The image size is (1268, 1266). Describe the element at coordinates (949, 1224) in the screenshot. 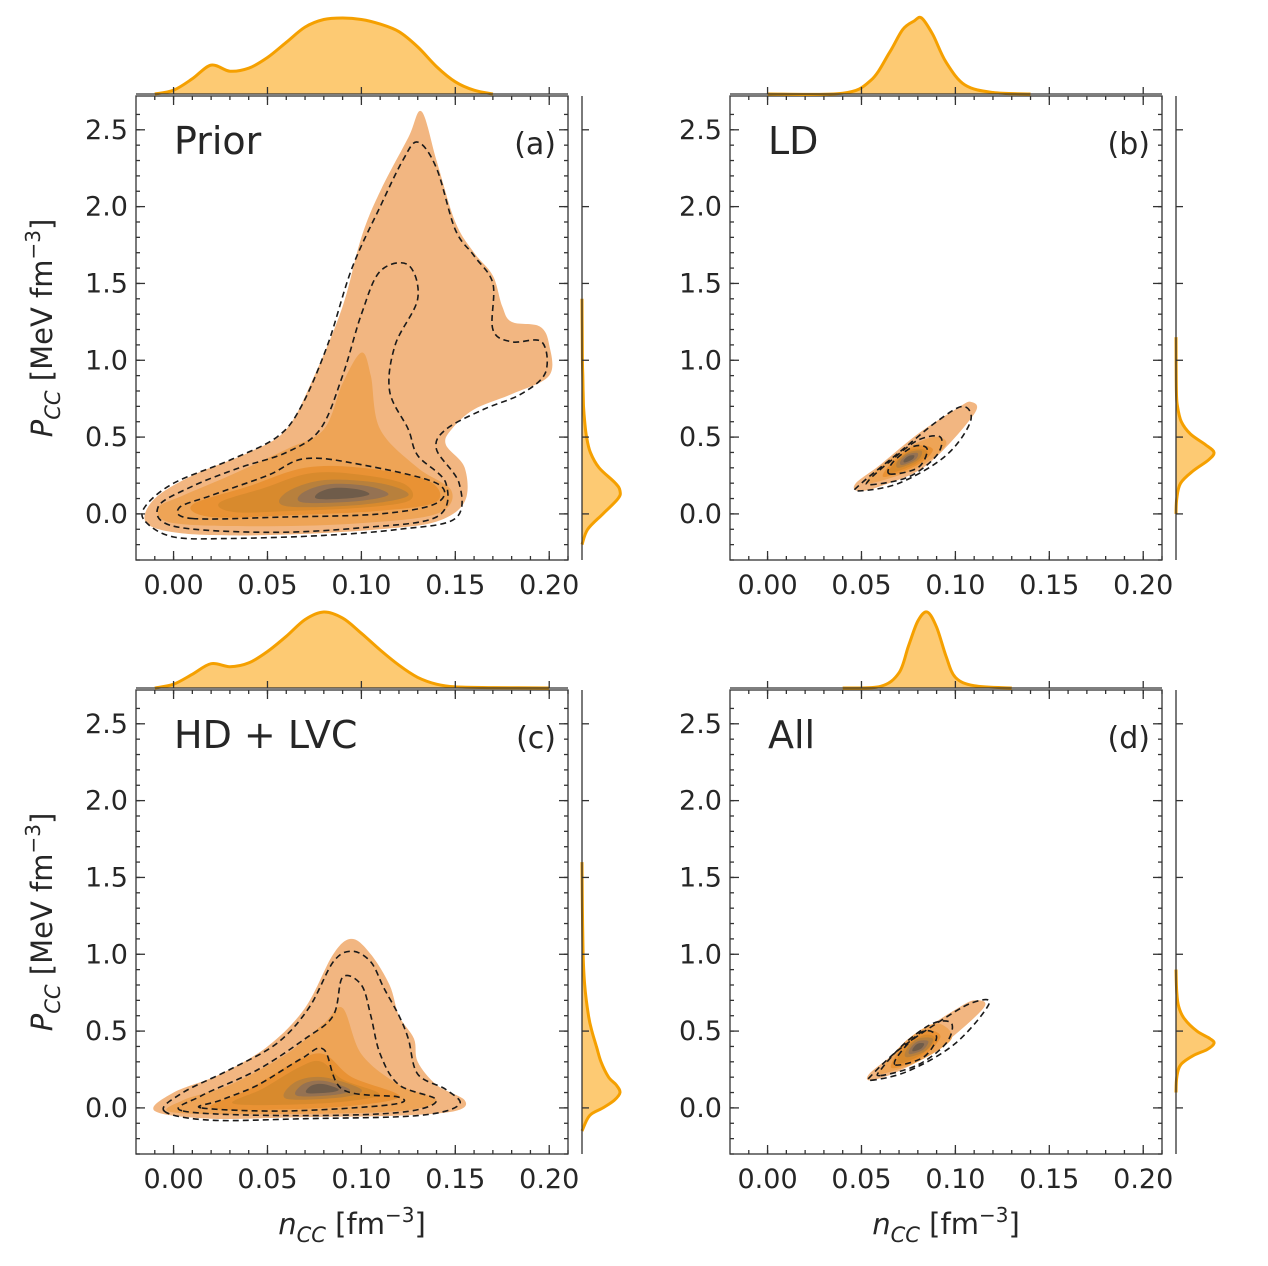

I see `x-axis-unit: [fm` at that location.